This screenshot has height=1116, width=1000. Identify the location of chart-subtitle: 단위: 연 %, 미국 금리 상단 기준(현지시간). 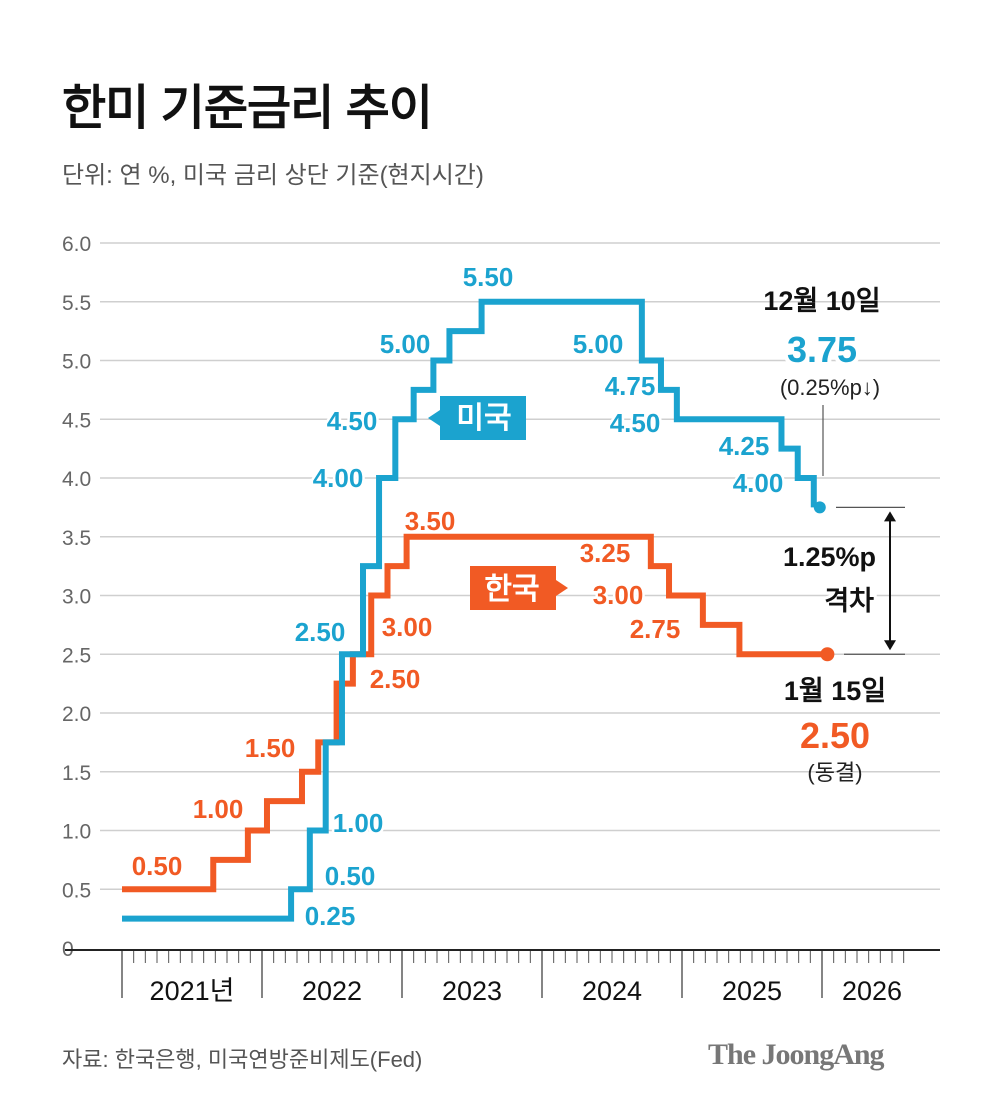
(273, 175).